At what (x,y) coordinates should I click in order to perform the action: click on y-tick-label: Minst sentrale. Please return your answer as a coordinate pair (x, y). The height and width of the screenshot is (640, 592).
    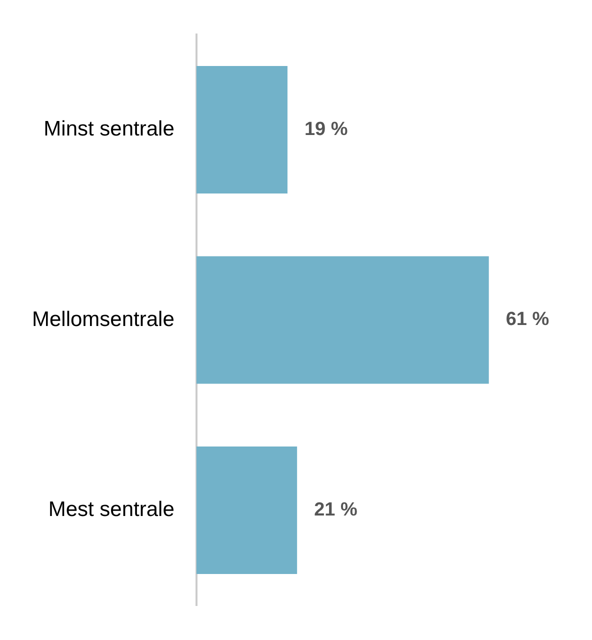
    Looking at the image, I should click on (109, 129).